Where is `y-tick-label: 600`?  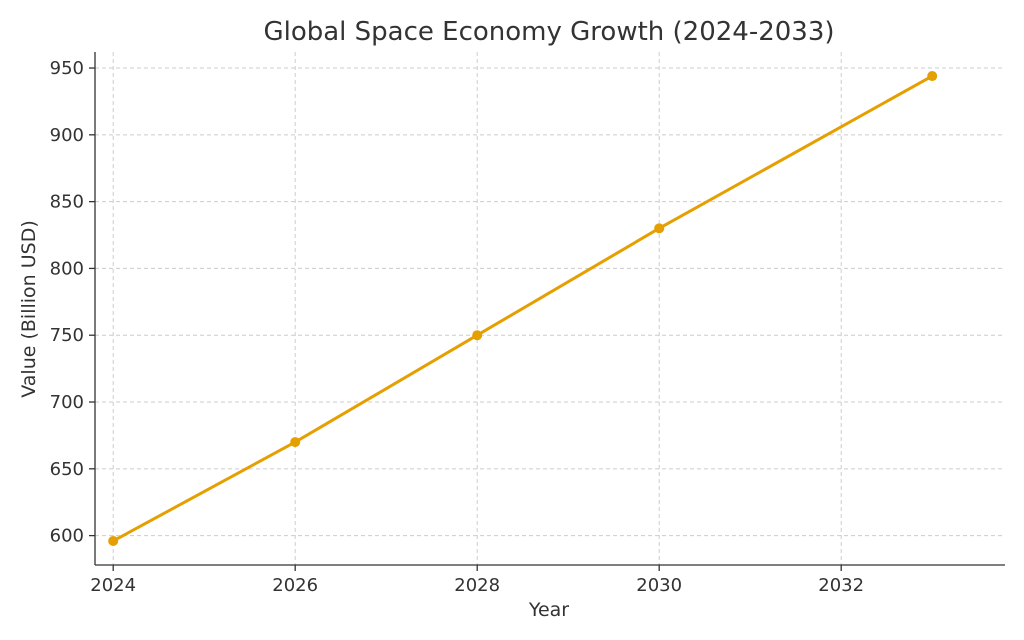 y-tick-label: 600 is located at coordinates (67, 536).